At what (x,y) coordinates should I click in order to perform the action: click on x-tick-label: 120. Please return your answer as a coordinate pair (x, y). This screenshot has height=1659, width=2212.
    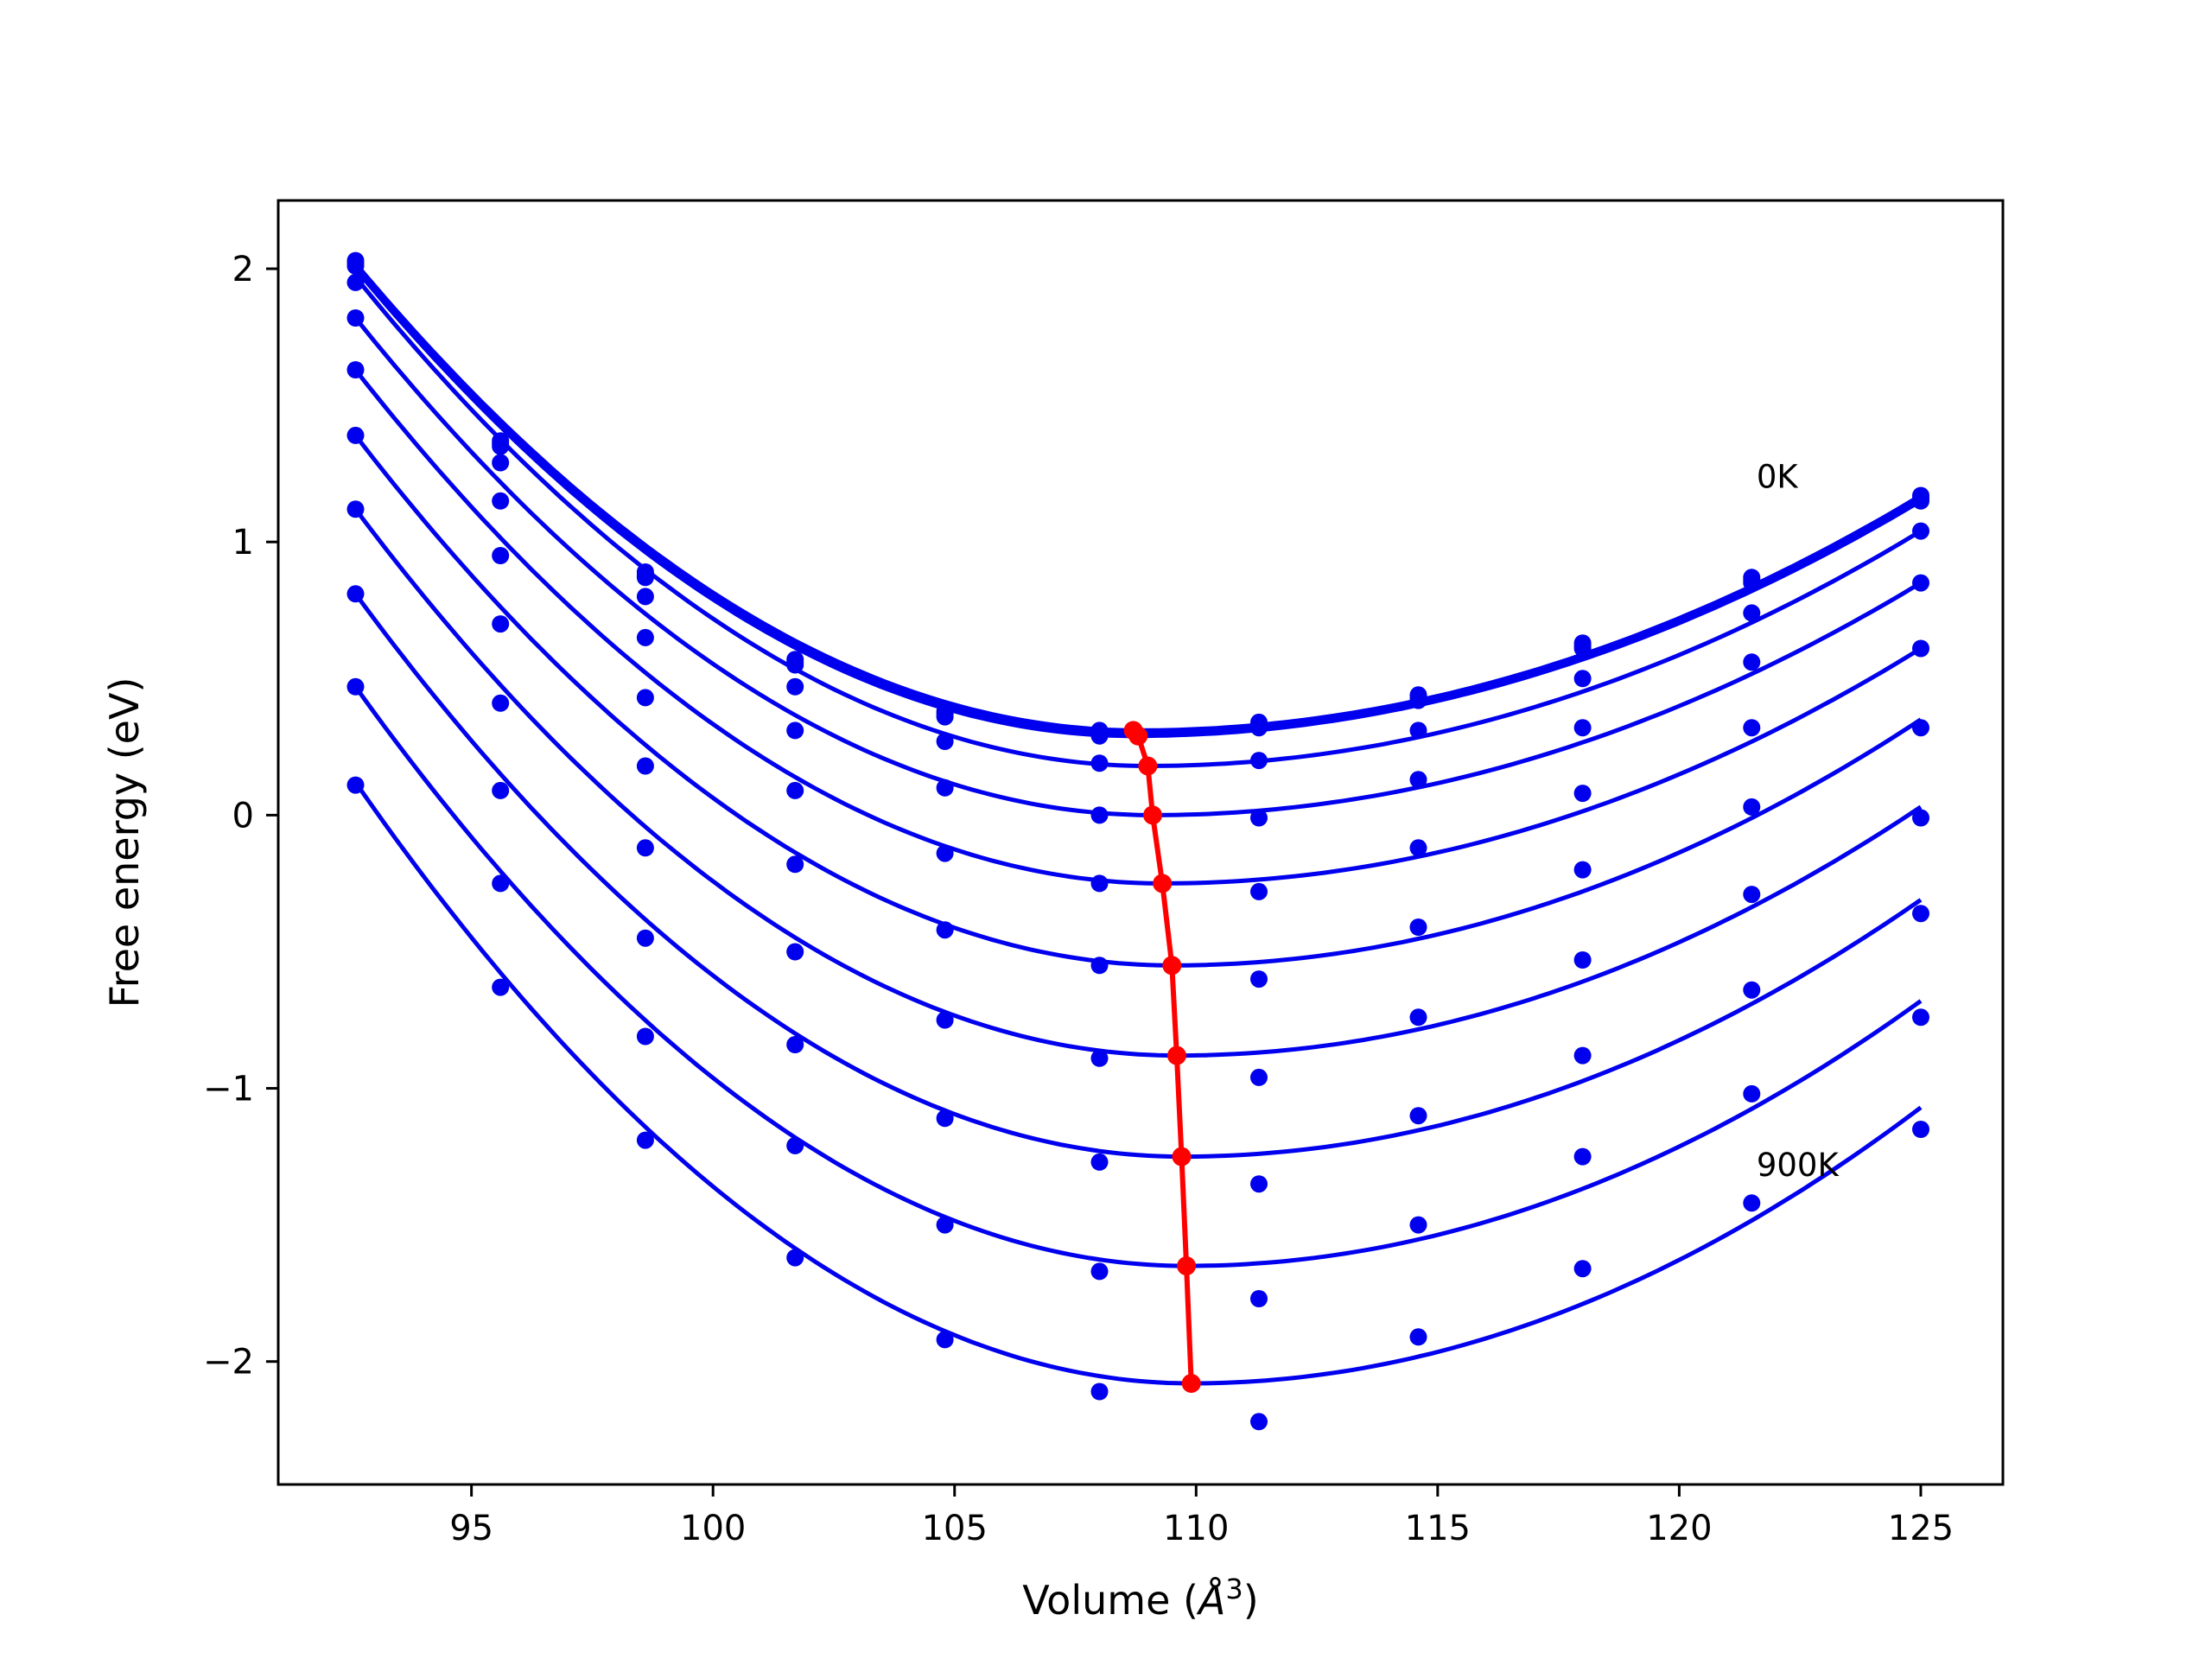
    Looking at the image, I should click on (1679, 1528).